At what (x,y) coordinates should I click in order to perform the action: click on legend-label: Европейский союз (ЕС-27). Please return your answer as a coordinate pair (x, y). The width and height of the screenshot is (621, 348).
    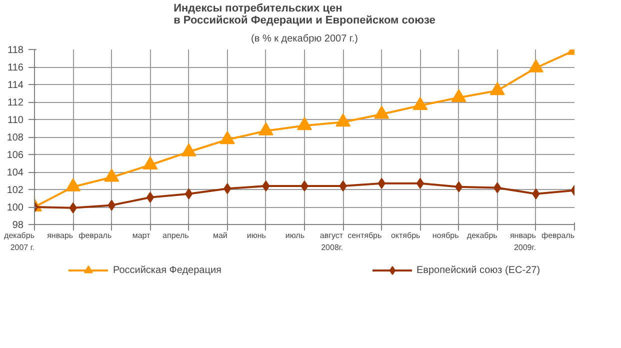
    Looking at the image, I should click on (478, 270).